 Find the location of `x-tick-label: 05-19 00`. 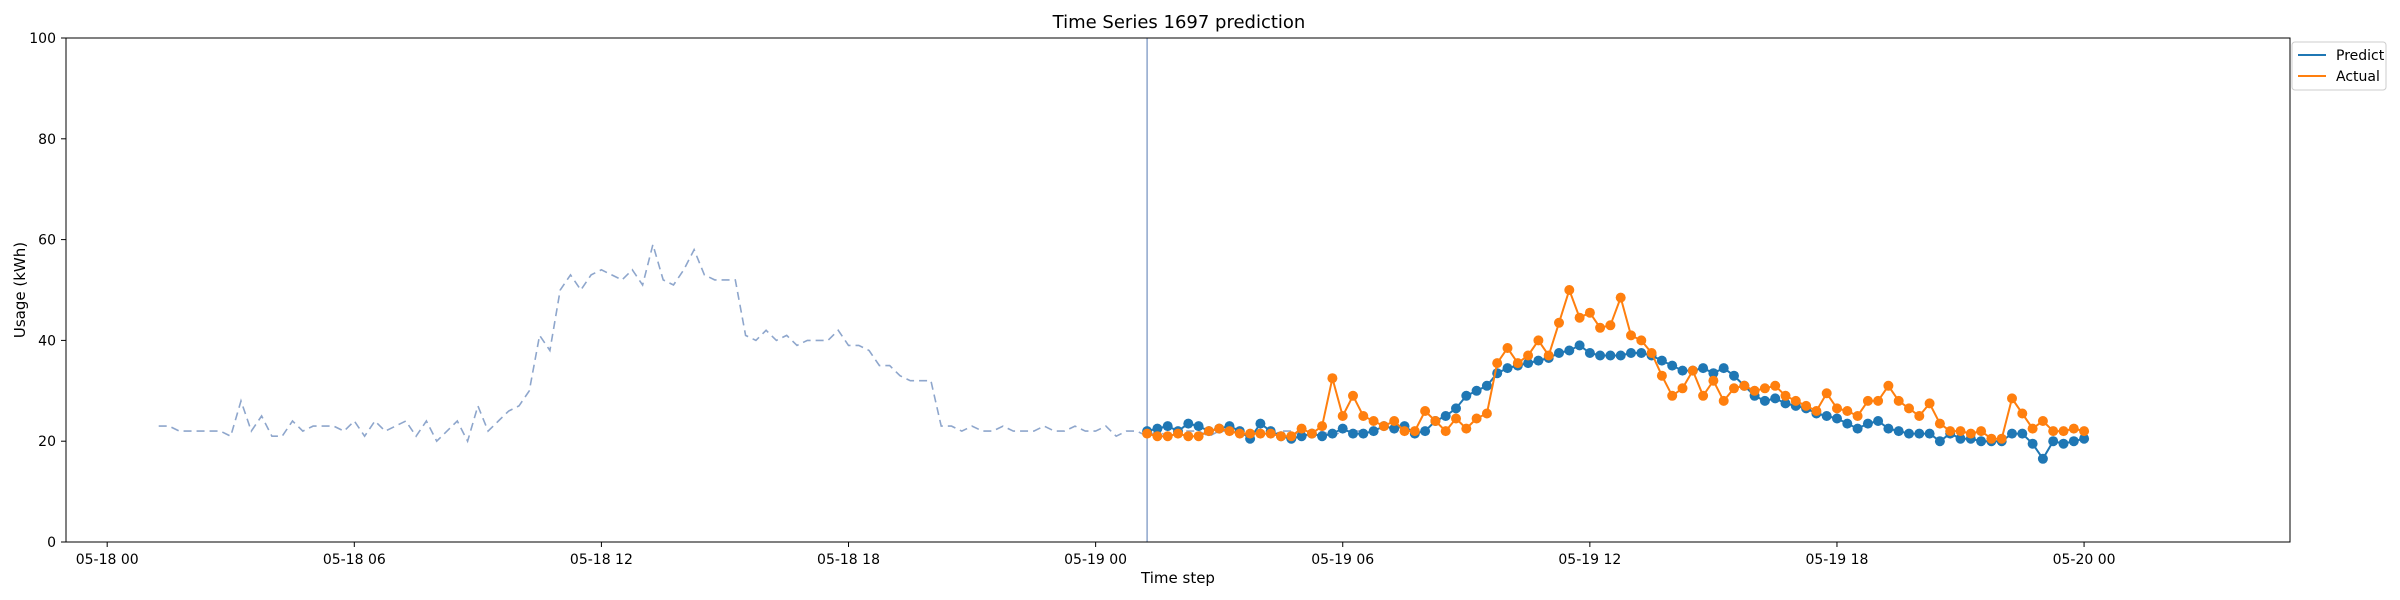

x-tick-label: 05-19 00 is located at coordinates (1095, 560).